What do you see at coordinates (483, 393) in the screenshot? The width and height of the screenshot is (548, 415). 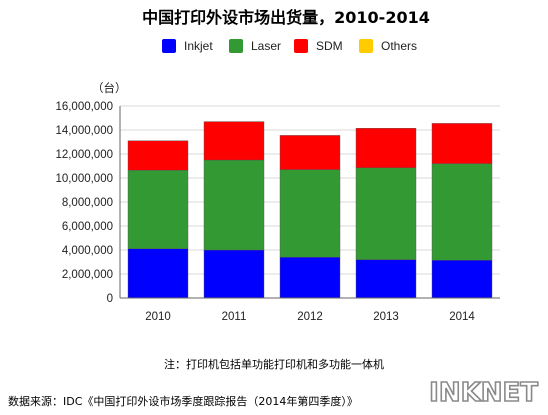 I see `inknet-logo: INKNET` at bounding box center [483, 393].